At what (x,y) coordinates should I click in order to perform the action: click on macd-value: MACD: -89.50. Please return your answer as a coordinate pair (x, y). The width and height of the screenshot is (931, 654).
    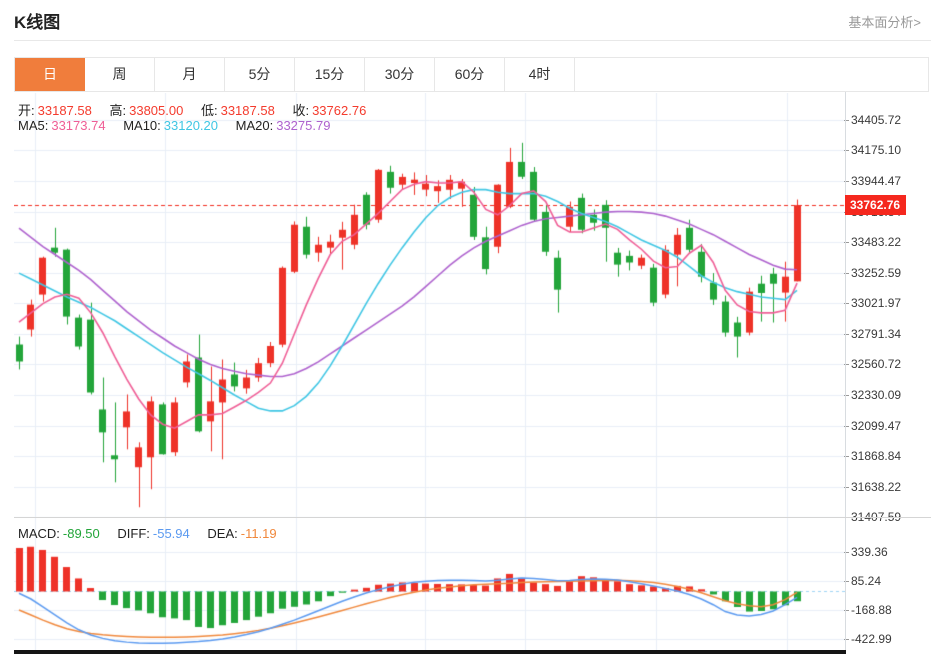
    Looking at the image, I should click on (59, 533).